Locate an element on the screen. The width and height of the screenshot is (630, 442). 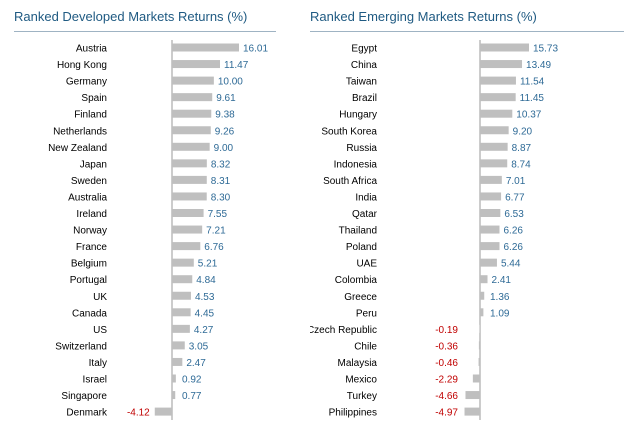
emerging-value-label: 11.45 is located at coordinates (532, 98).